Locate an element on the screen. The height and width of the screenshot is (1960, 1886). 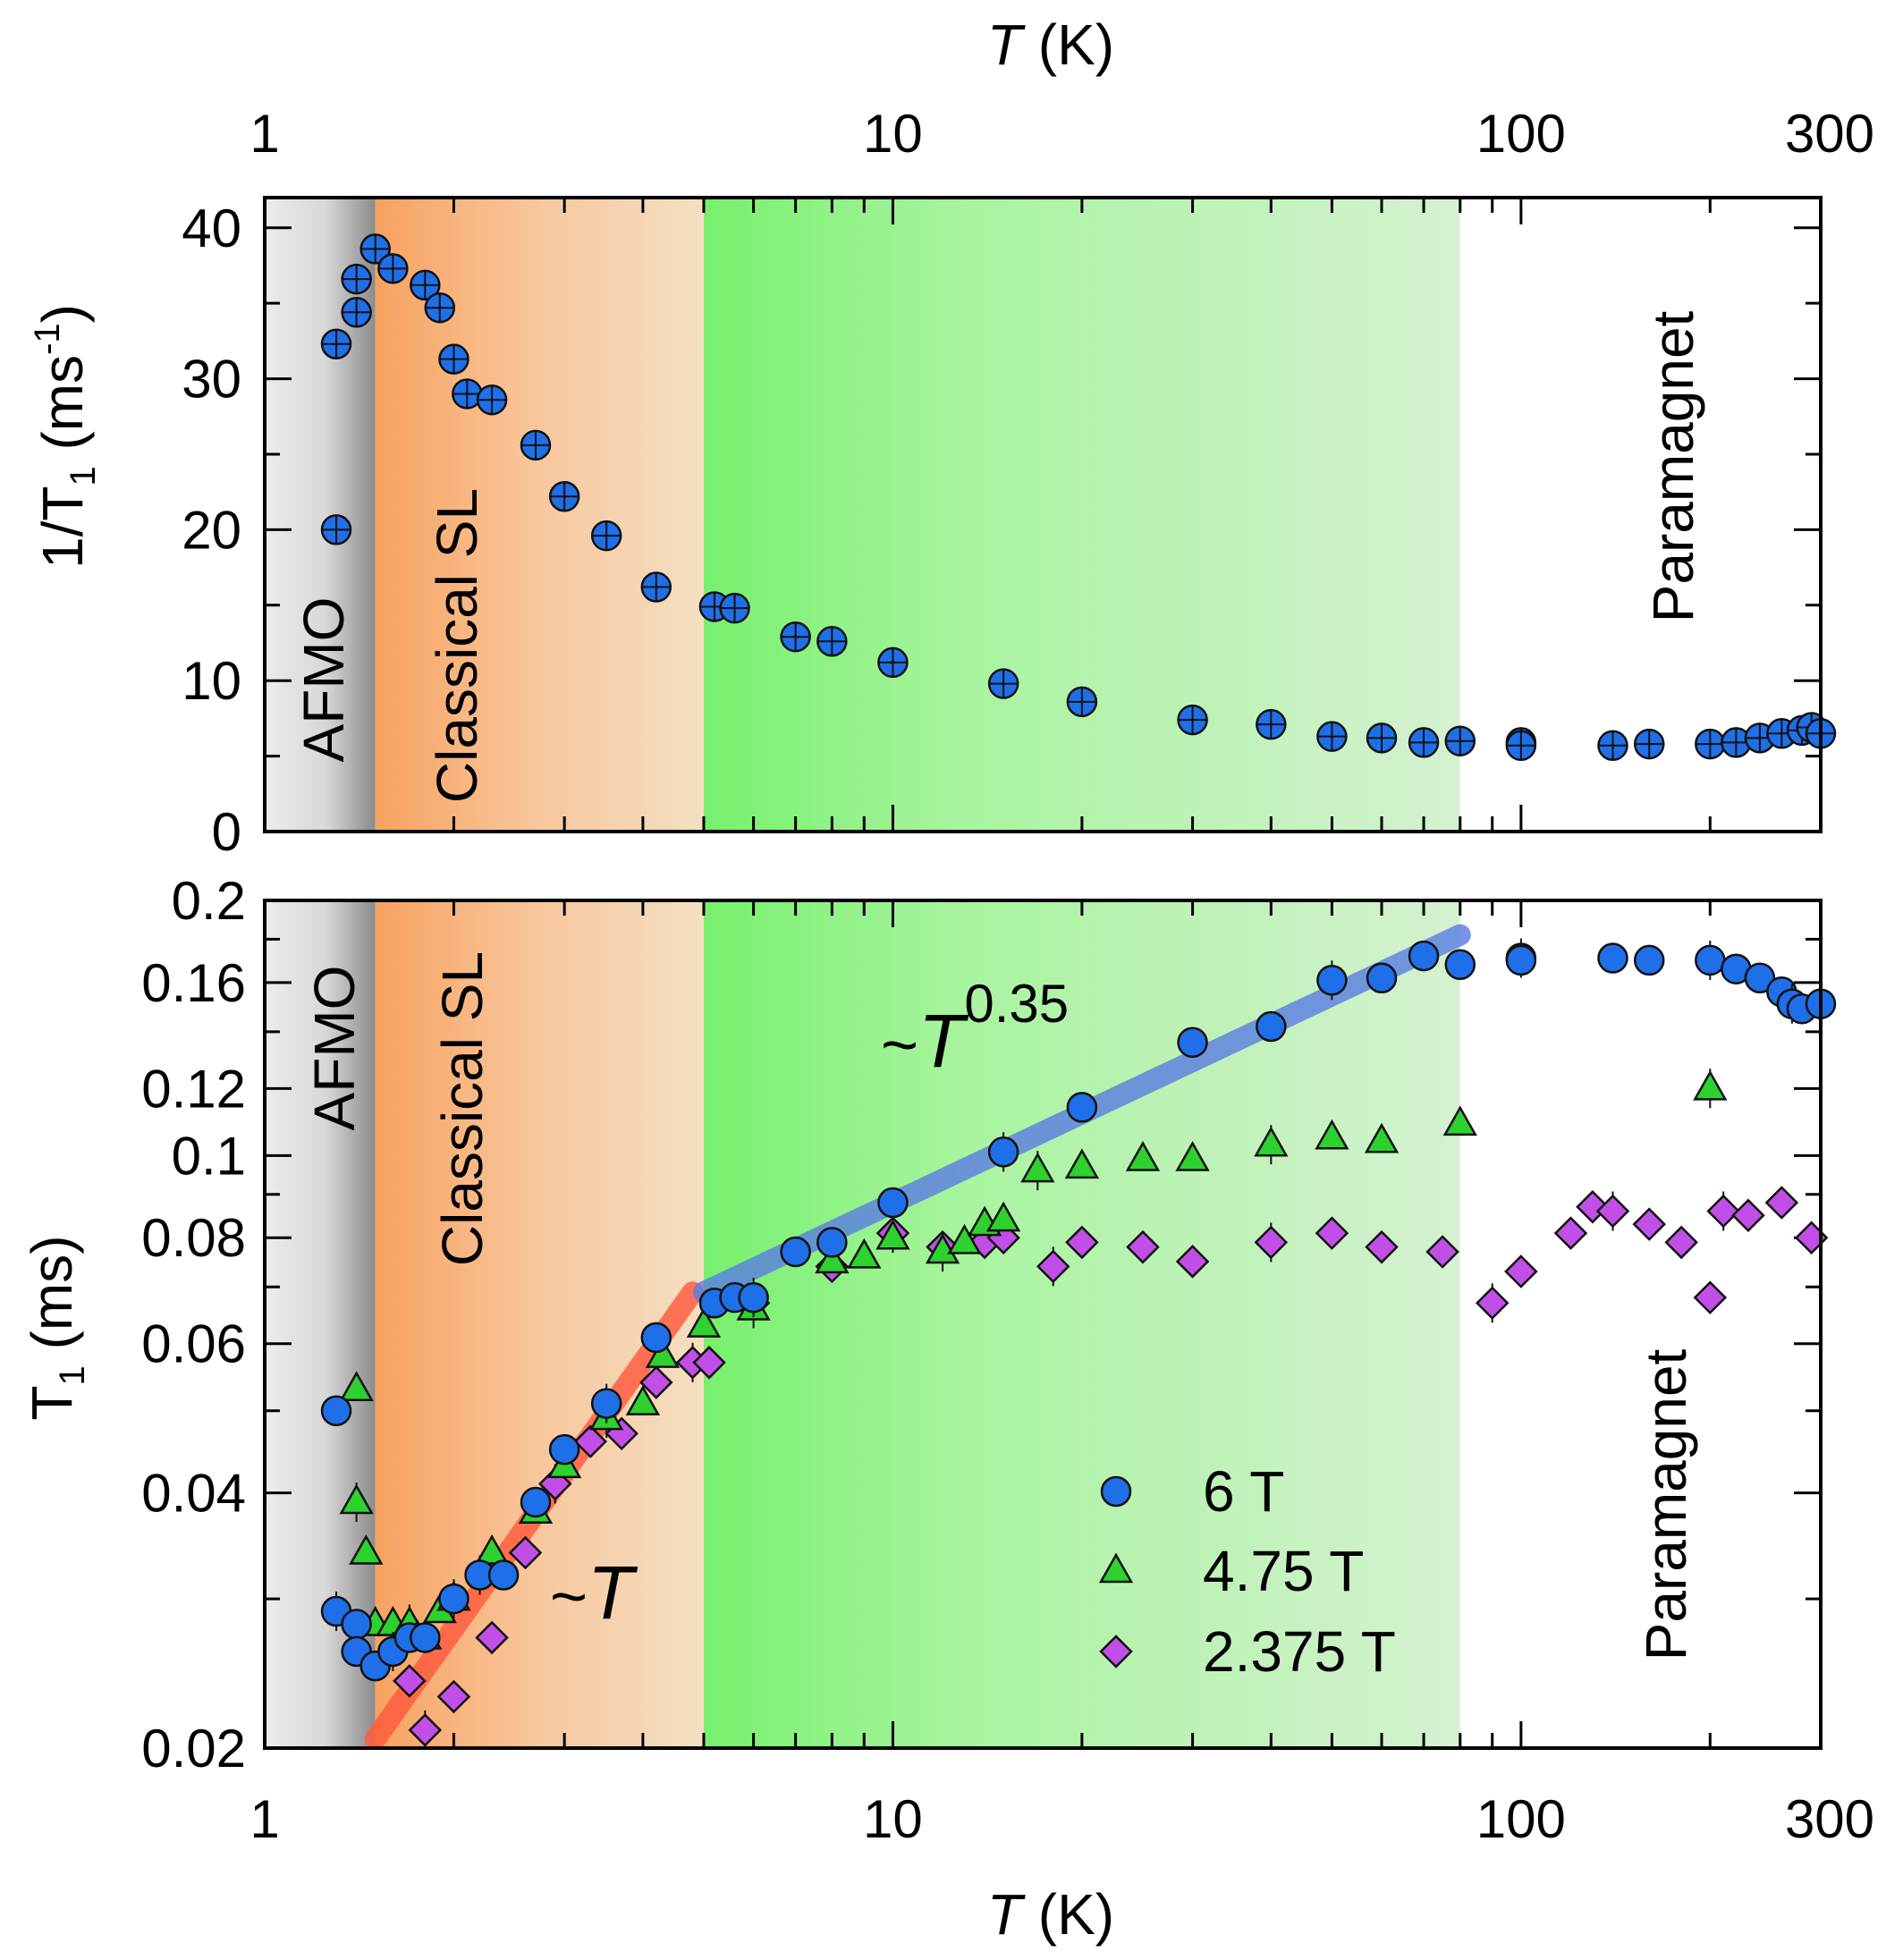
point-2.375t-22 is located at coordinates (1332, 1233).